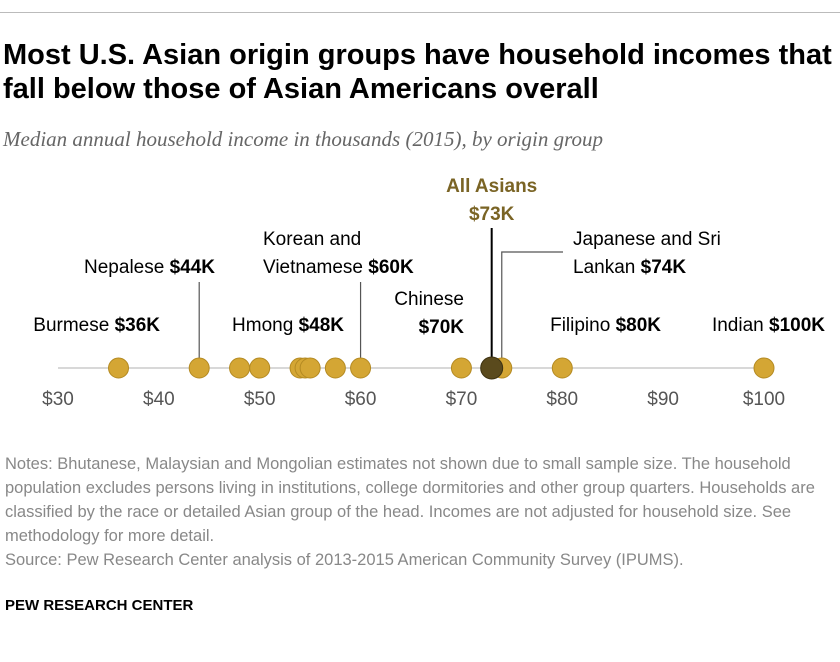 The image size is (840, 662). What do you see at coordinates (768, 326) in the screenshot?
I see `point-label: Indian $100K` at bounding box center [768, 326].